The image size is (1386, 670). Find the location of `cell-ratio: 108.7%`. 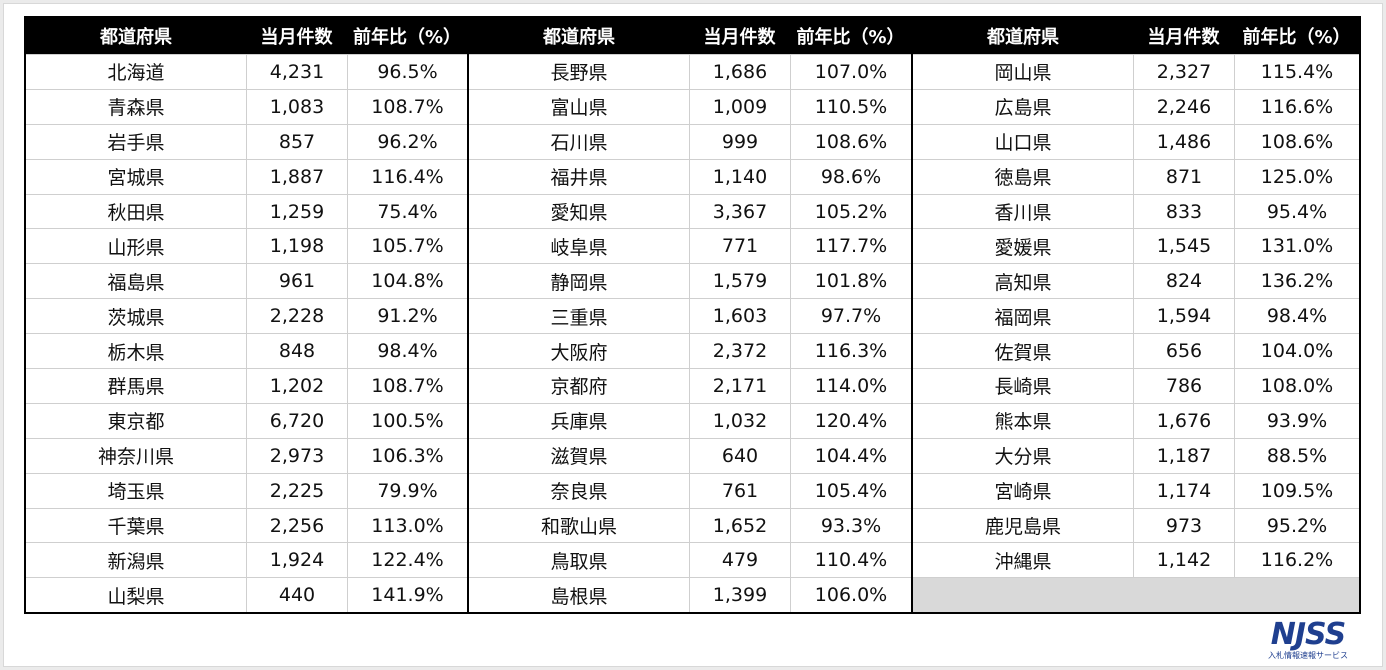

cell-ratio: 108.7% is located at coordinates (407, 106).